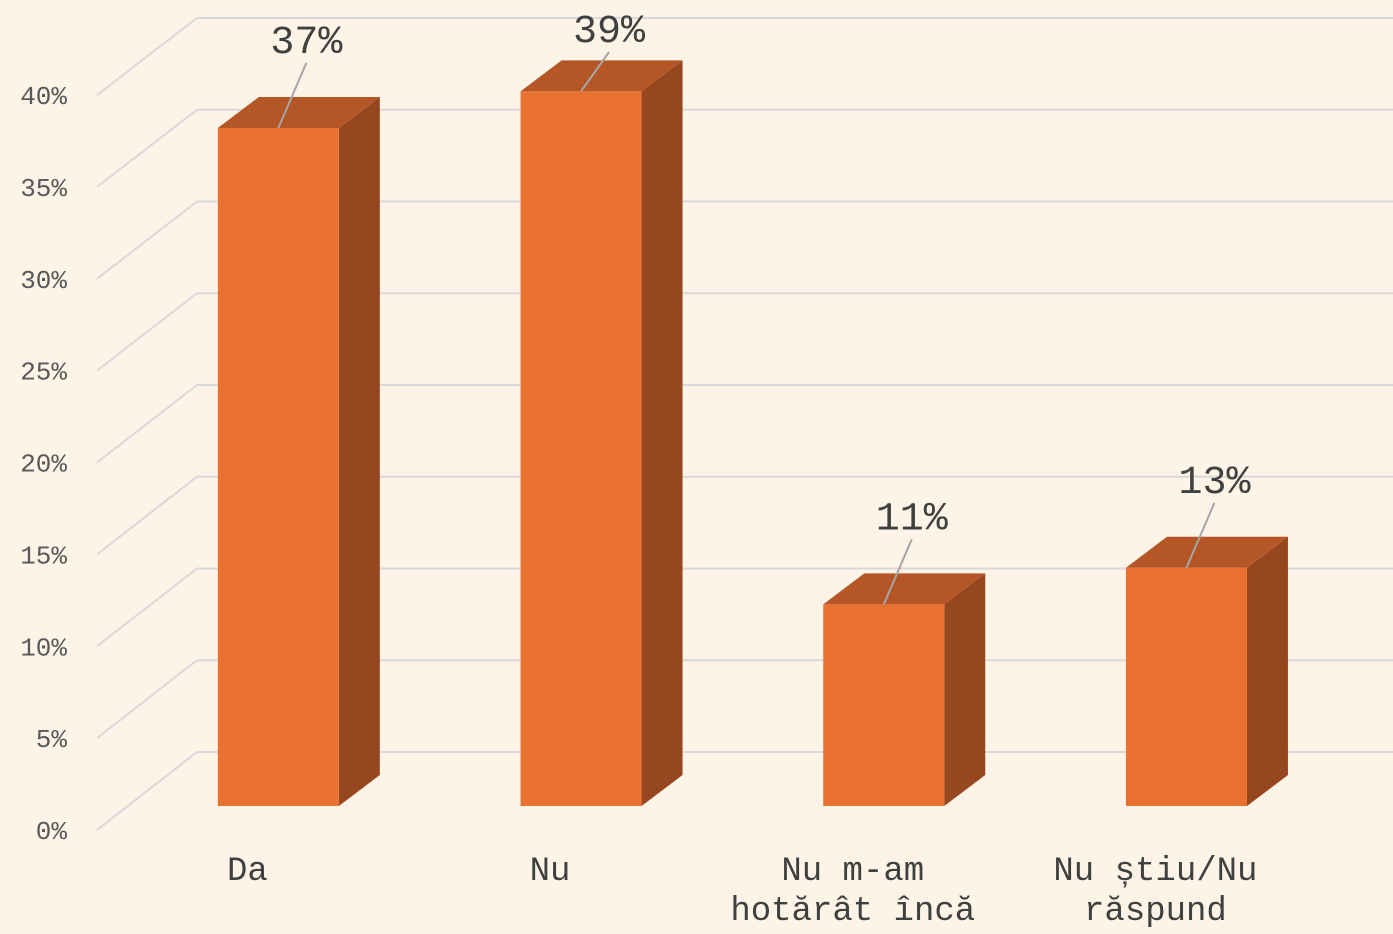 The height and width of the screenshot is (934, 1393). Describe the element at coordinates (43, 465) in the screenshot. I see `y-tick-label: 20%` at that location.